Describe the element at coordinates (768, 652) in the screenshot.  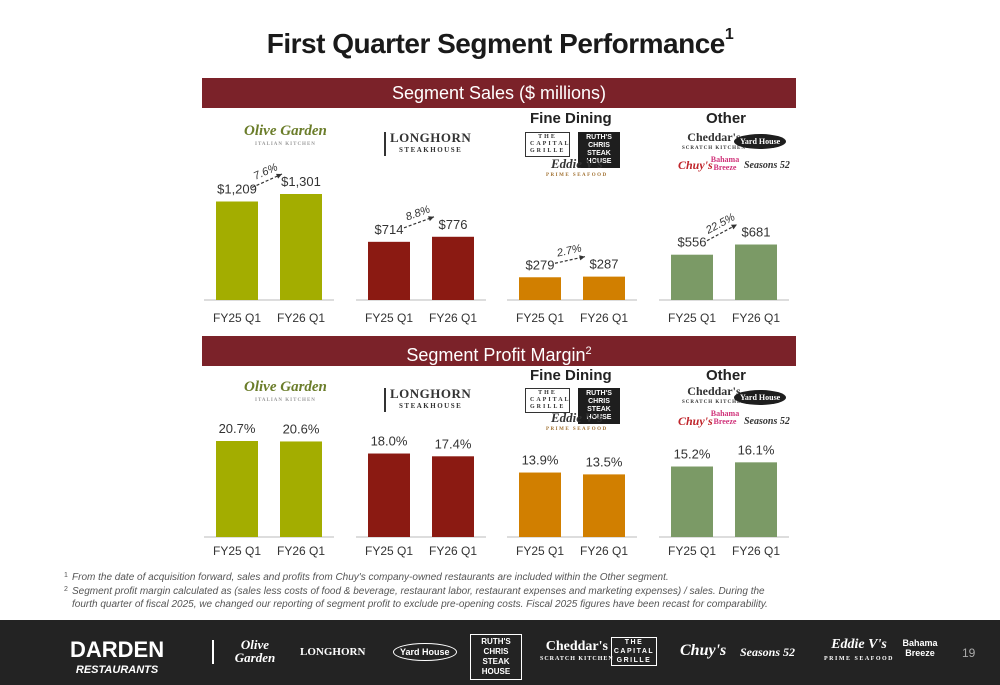
I see `footer-seasons52-logo: Seasons 52` at that location.